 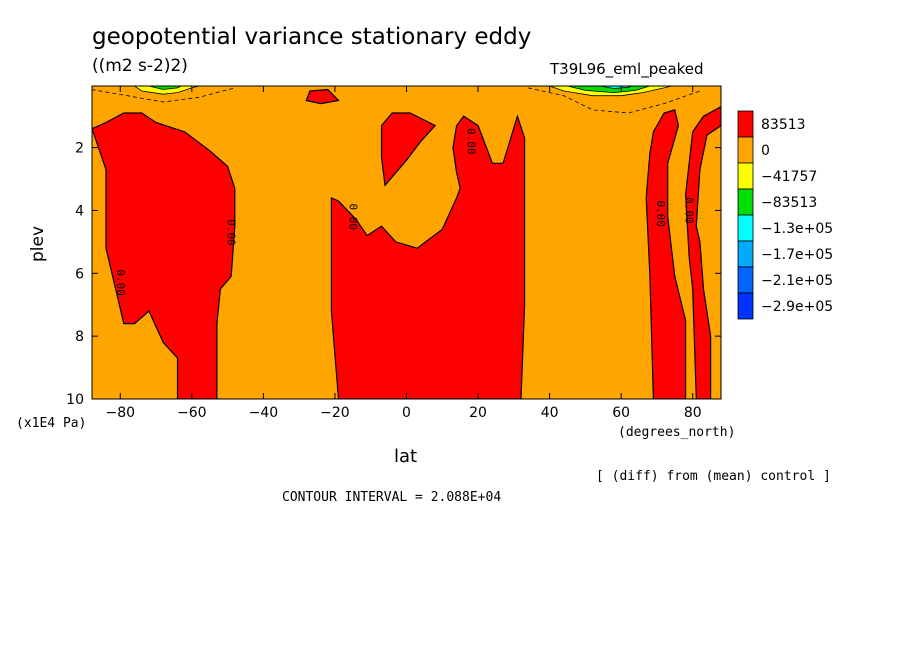 What do you see at coordinates (79, 274) in the screenshot?
I see `y-tick-label-2: 6` at bounding box center [79, 274].